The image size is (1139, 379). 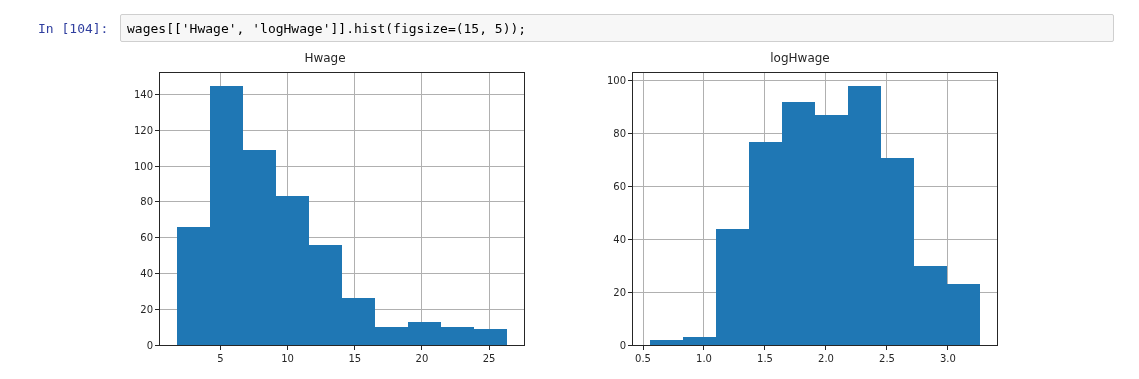 What do you see at coordinates (887, 358) in the screenshot?
I see `x-tick-label: 2.5` at bounding box center [887, 358].